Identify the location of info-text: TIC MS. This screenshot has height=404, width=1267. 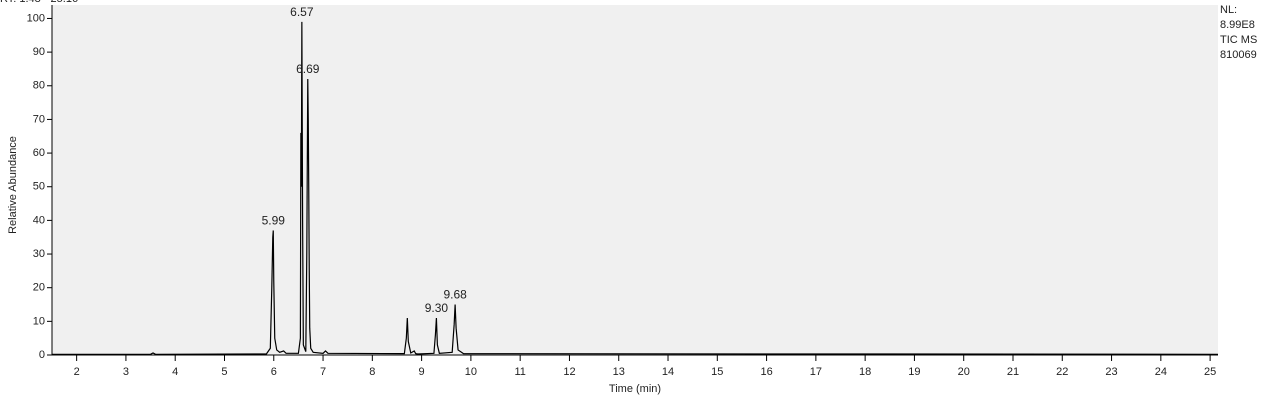
(1238, 40).